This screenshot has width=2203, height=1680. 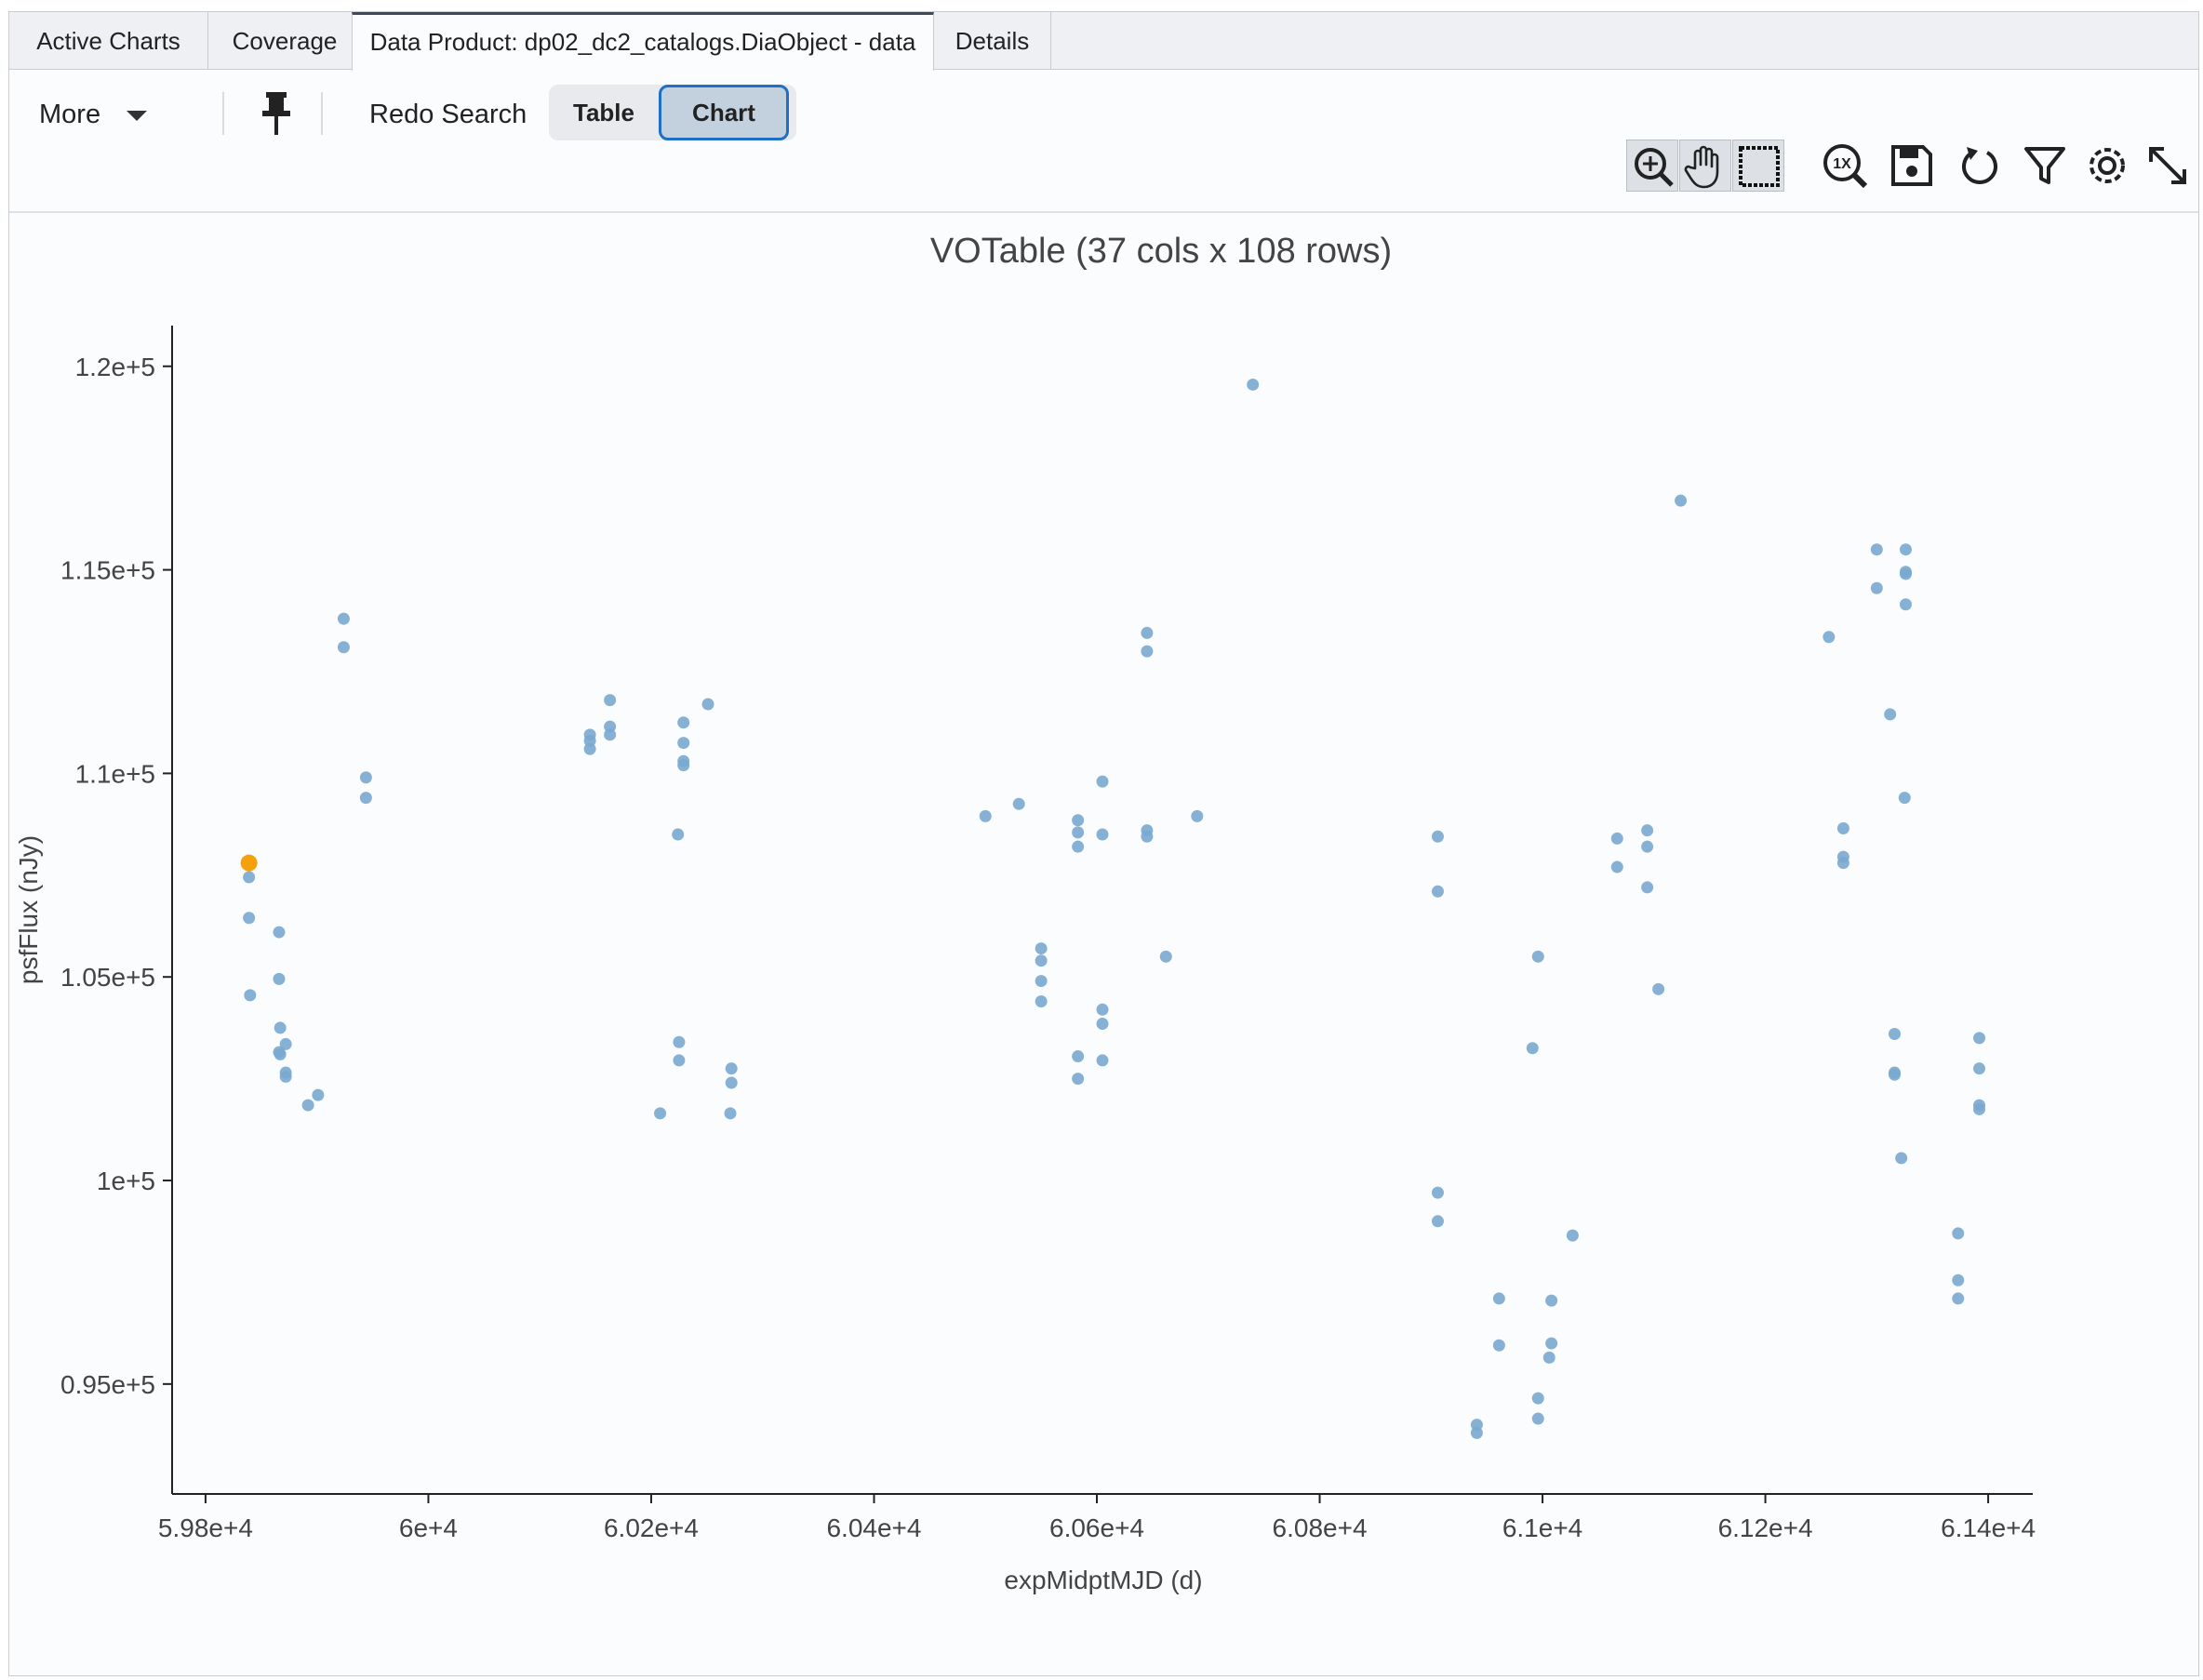 What do you see at coordinates (108, 977) in the screenshot?
I see `y-tick-label: 1.05e+5` at bounding box center [108, 977].